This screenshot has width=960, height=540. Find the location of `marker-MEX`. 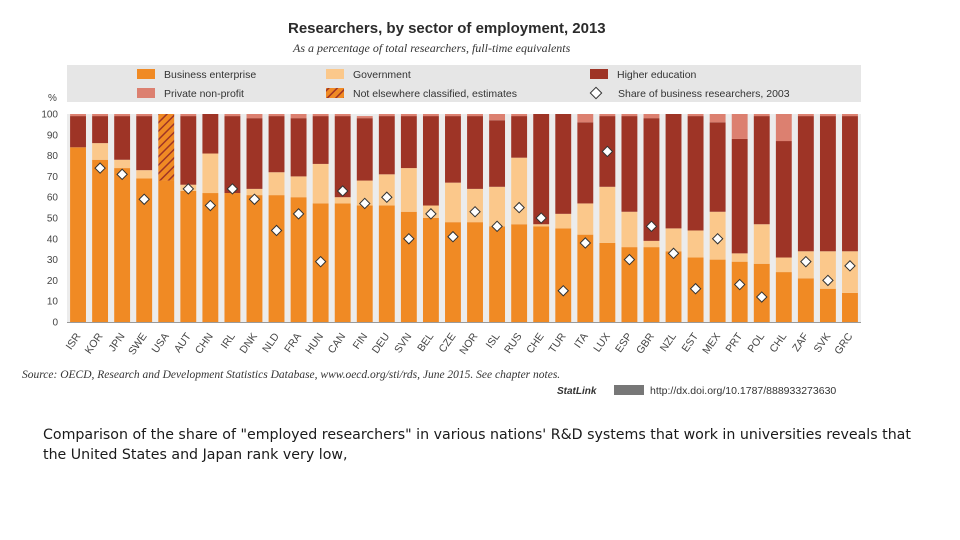

marker-MEX is located at coordinates (717, 239).